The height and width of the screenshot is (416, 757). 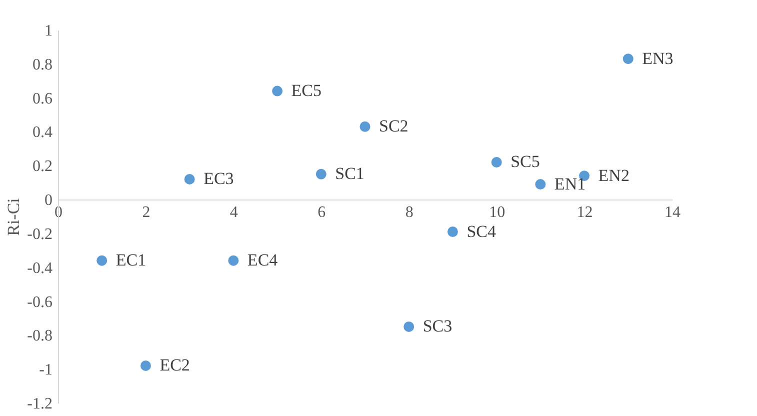 I want to click on annotation: EN2, so click(x=614, y=175).